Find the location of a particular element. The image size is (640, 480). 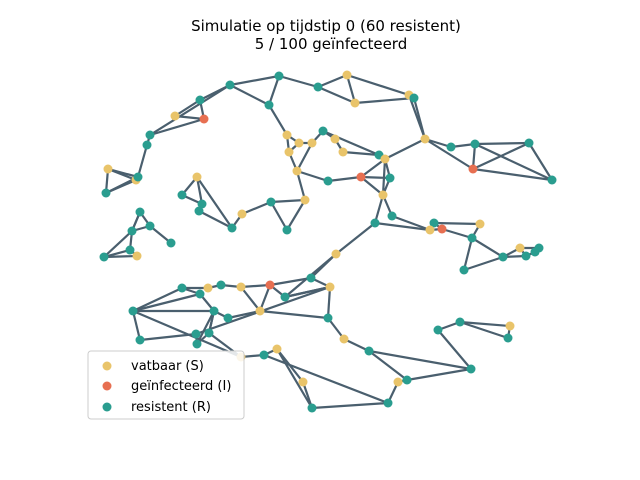

legend-marker-susceptible is located at coordinates (107, 366).